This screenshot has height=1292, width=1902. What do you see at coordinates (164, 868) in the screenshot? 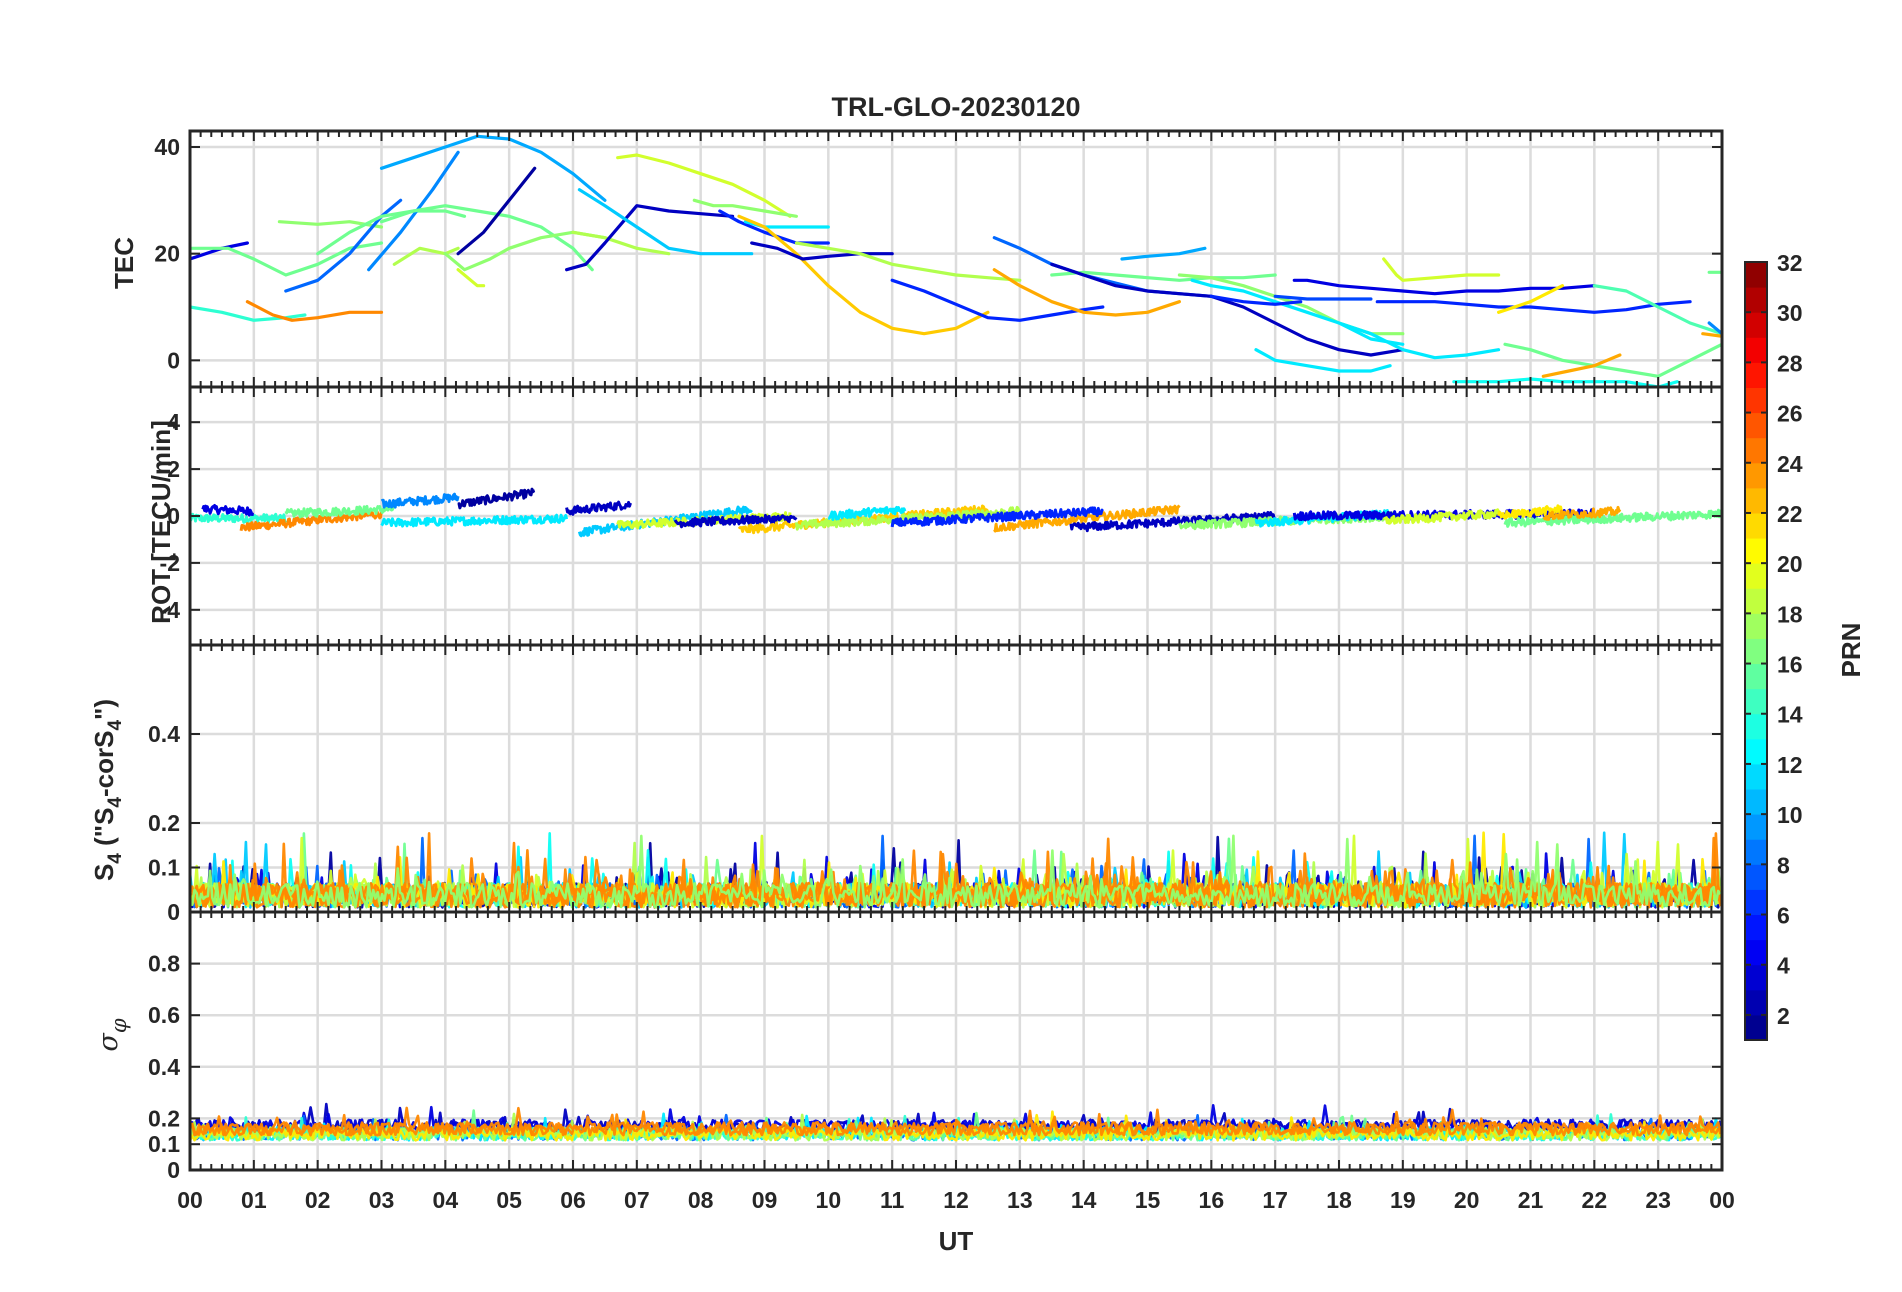
I see `s4-ytick-label: 0.1` at bounding box center [164, 868].